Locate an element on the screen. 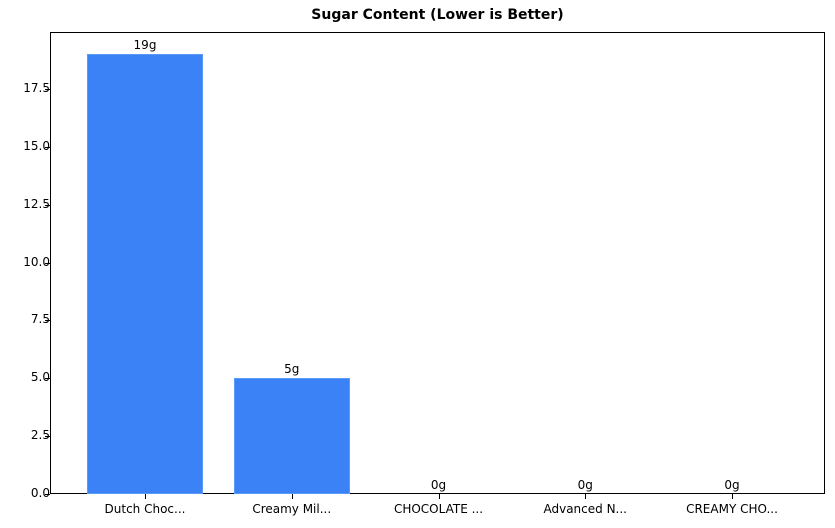 The image size is (835, 528). y-tick-label: 5.0 is located at coordinates (40, 377).